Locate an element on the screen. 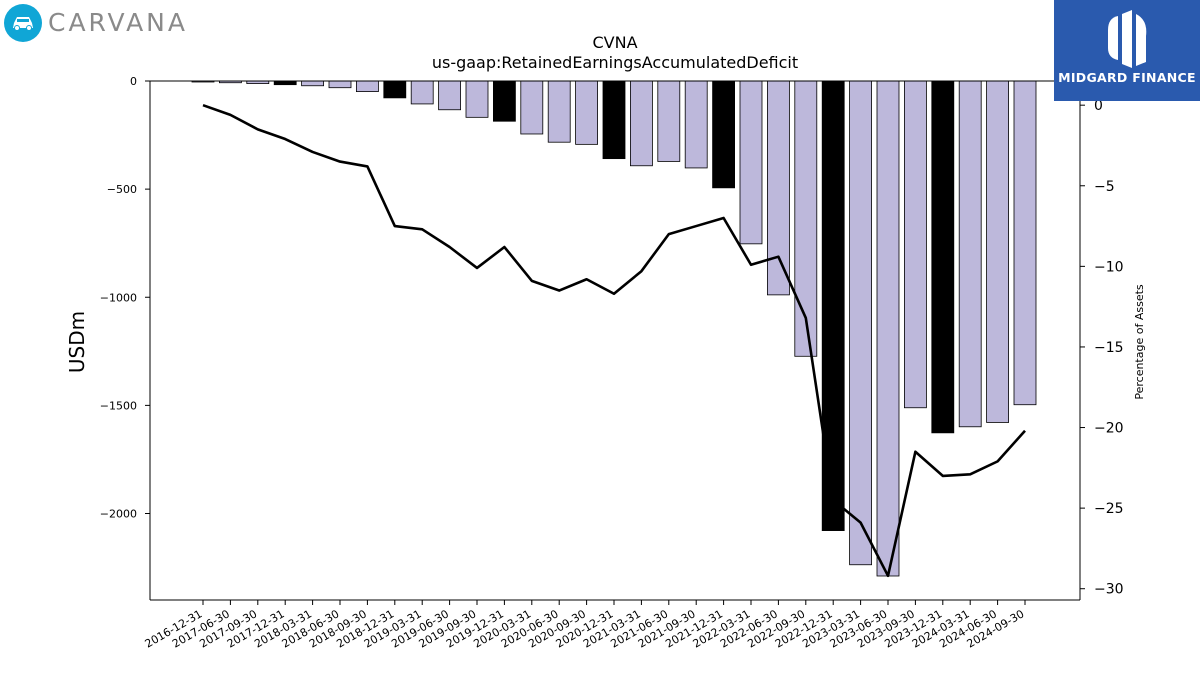  midgard-finance-logo: MIDGARD FINANCE is located at coordinates (1127, 50).